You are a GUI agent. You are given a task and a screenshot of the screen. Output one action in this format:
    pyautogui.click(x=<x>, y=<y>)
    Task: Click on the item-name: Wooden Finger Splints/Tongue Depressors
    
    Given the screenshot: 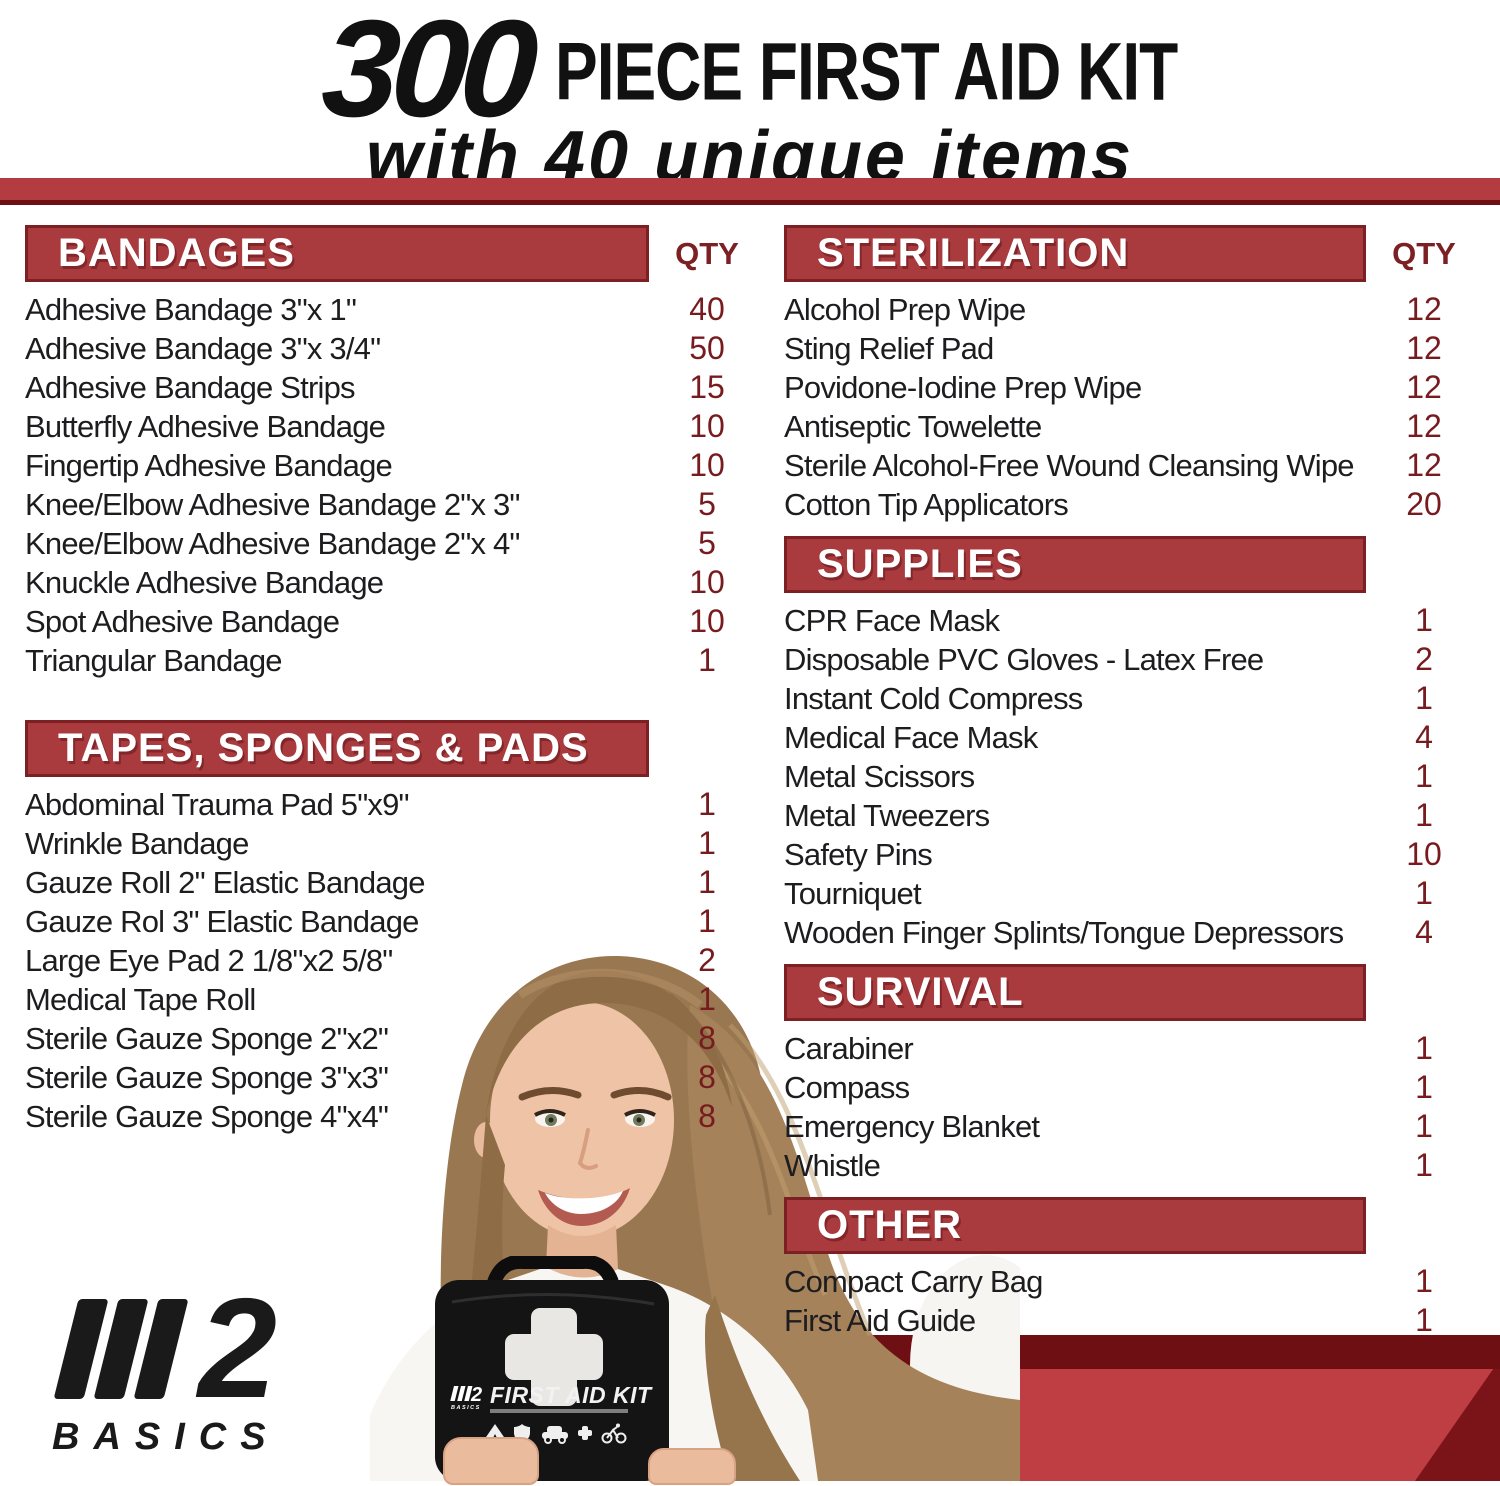 What is the action you would take?
    pyautogui.click(x=1064, y=932)
    